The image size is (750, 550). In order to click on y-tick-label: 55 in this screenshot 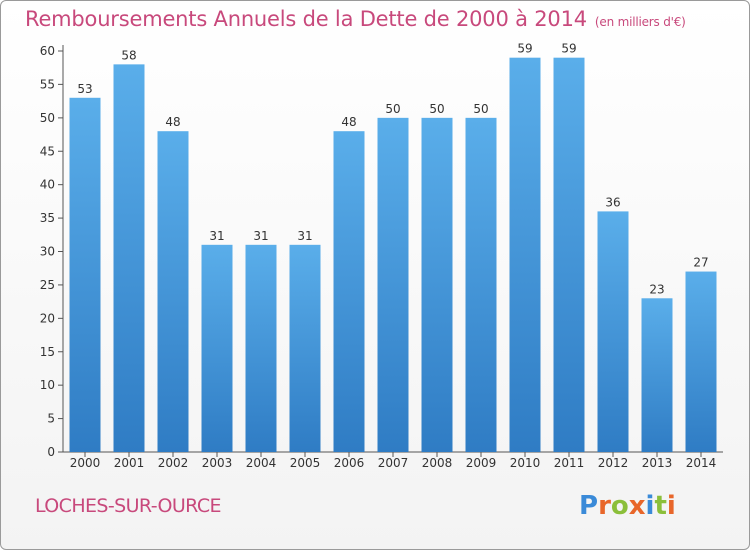, I will do `click(47, 84)`.